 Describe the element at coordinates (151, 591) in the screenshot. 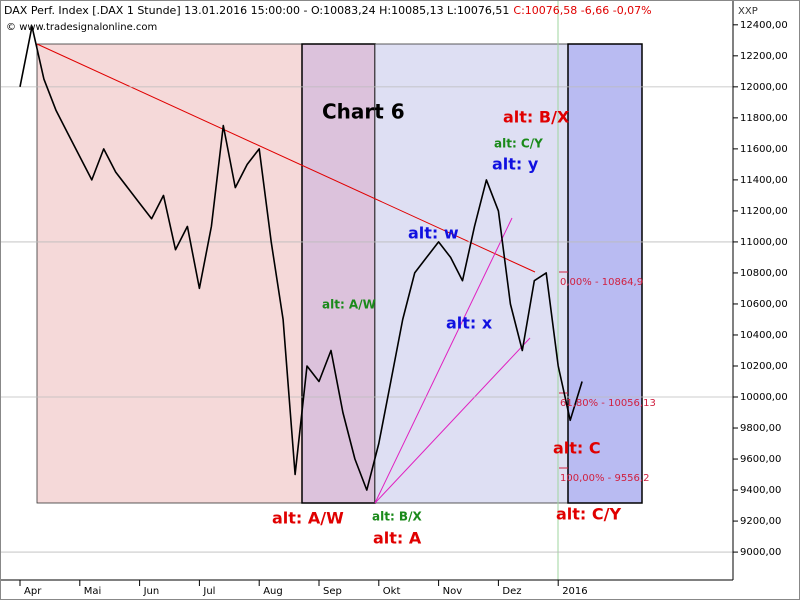

I see `x-tick-label: Jun` at that location.